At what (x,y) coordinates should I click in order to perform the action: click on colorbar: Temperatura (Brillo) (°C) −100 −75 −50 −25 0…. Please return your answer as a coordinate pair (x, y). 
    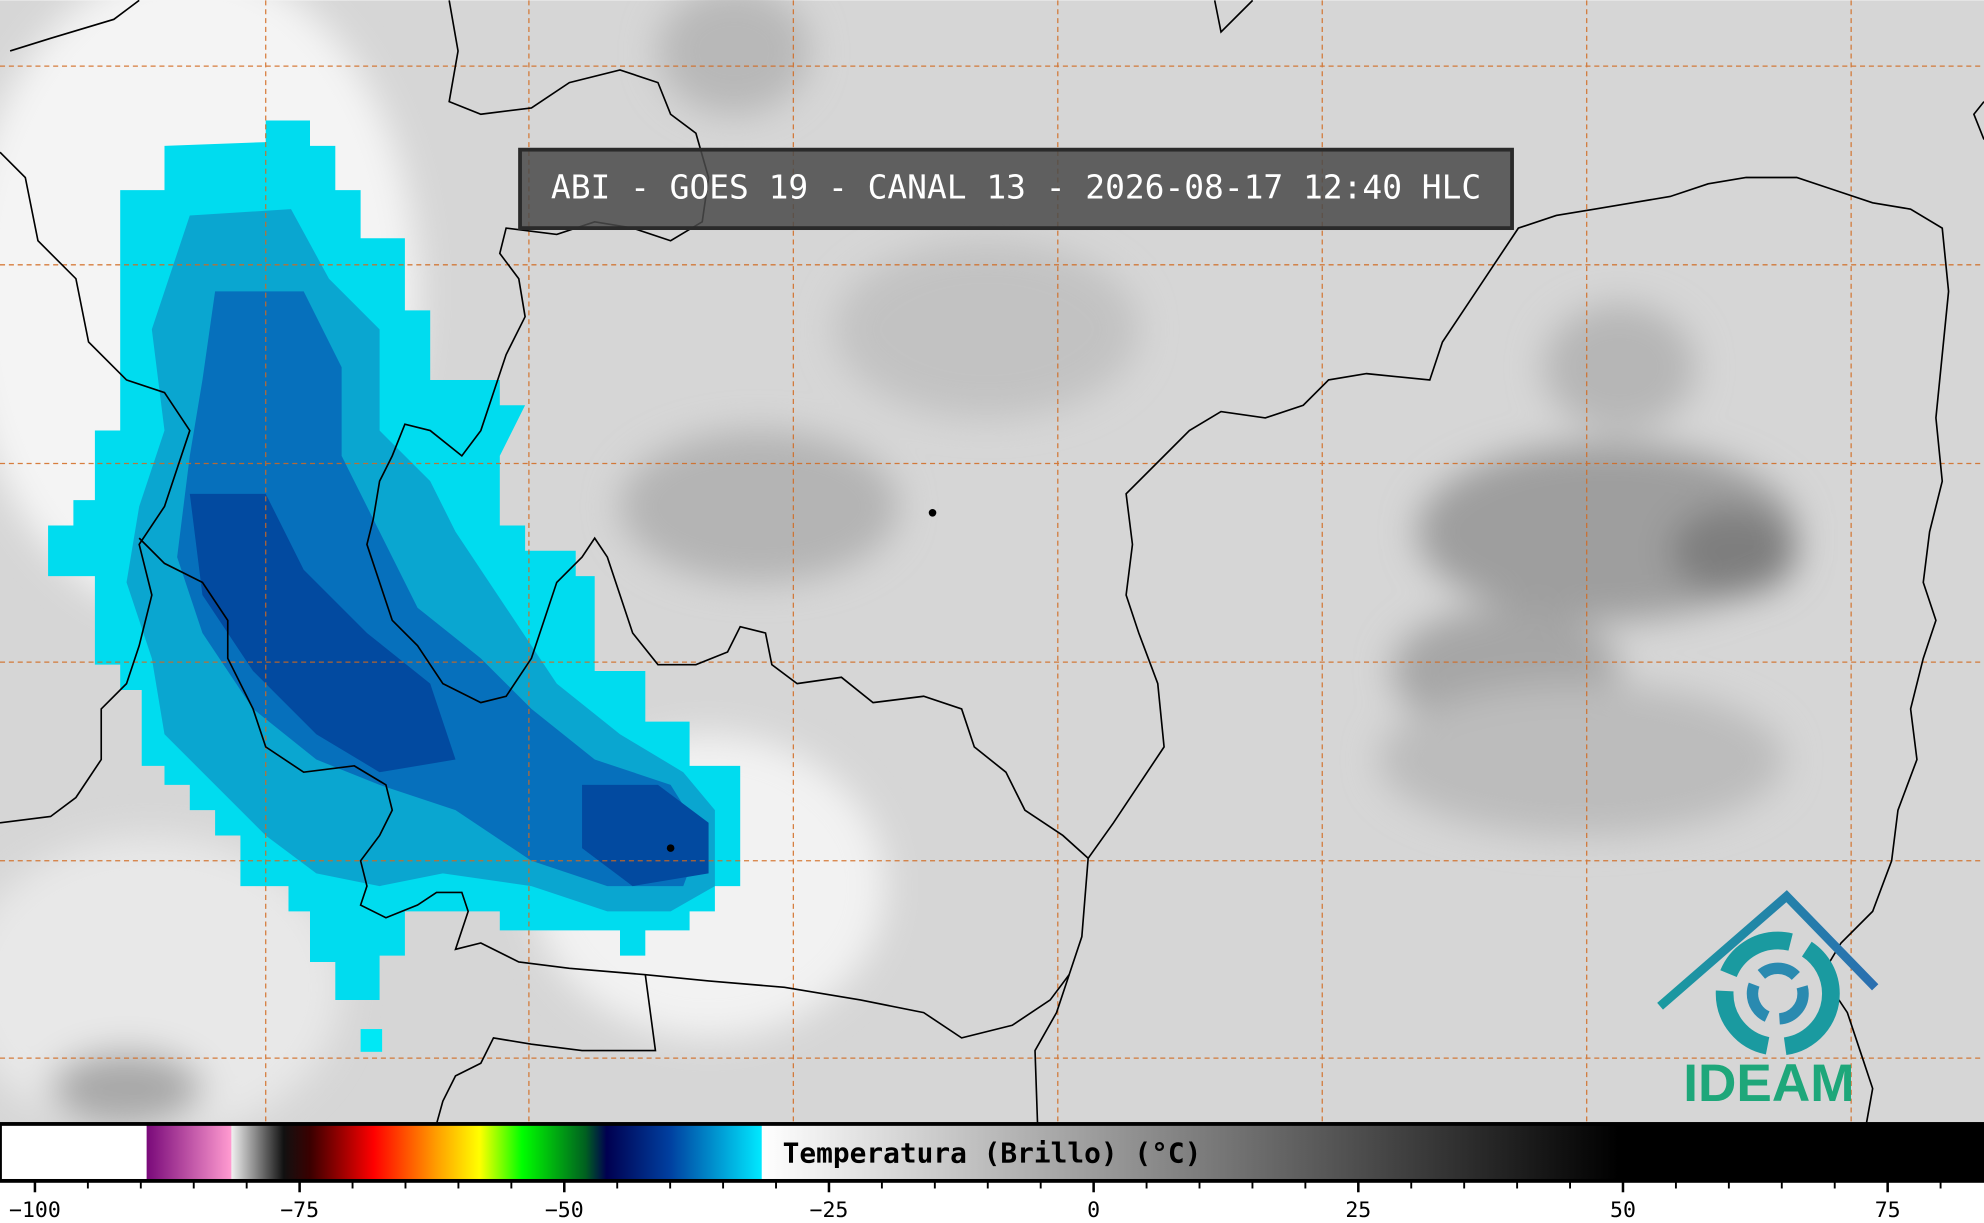
    Looking at the image, I should click on (992, 1172).